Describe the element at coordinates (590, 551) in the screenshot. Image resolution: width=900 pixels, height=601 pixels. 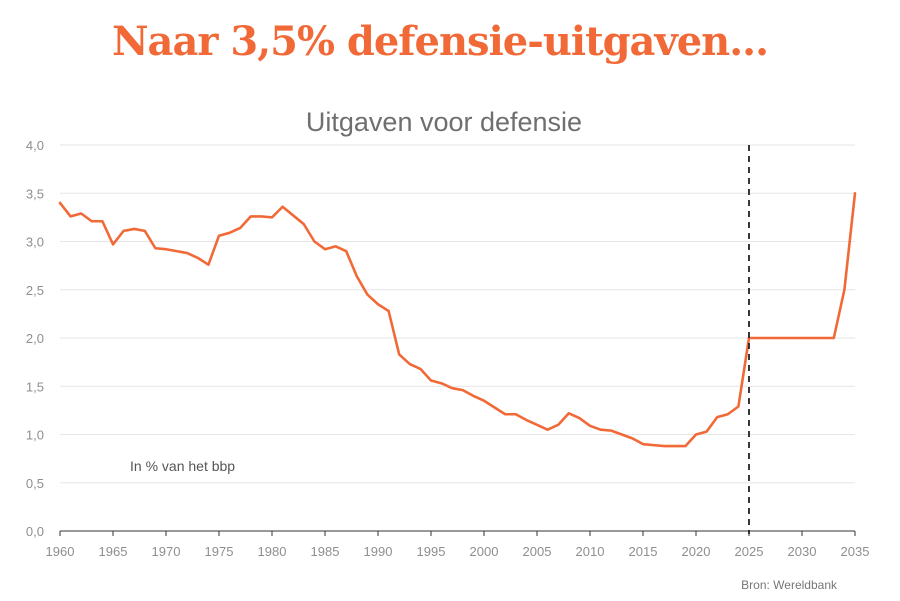
I see `x-tick-label: 2010` at that location.